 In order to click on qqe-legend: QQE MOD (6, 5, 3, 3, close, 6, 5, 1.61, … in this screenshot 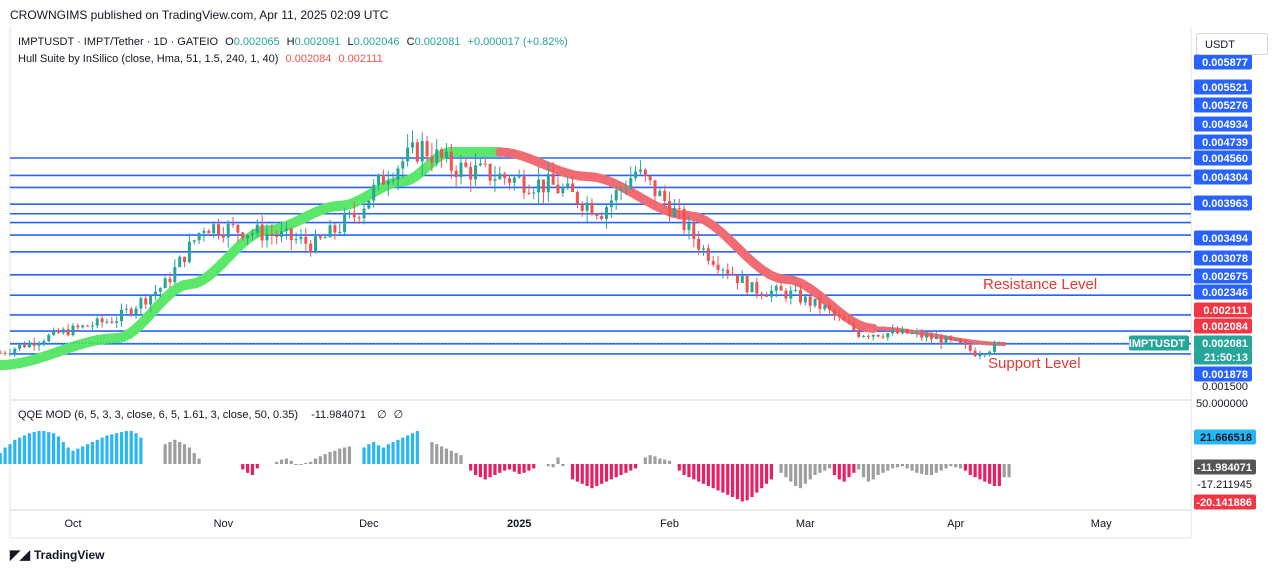, I will do `click(212, 414)`.